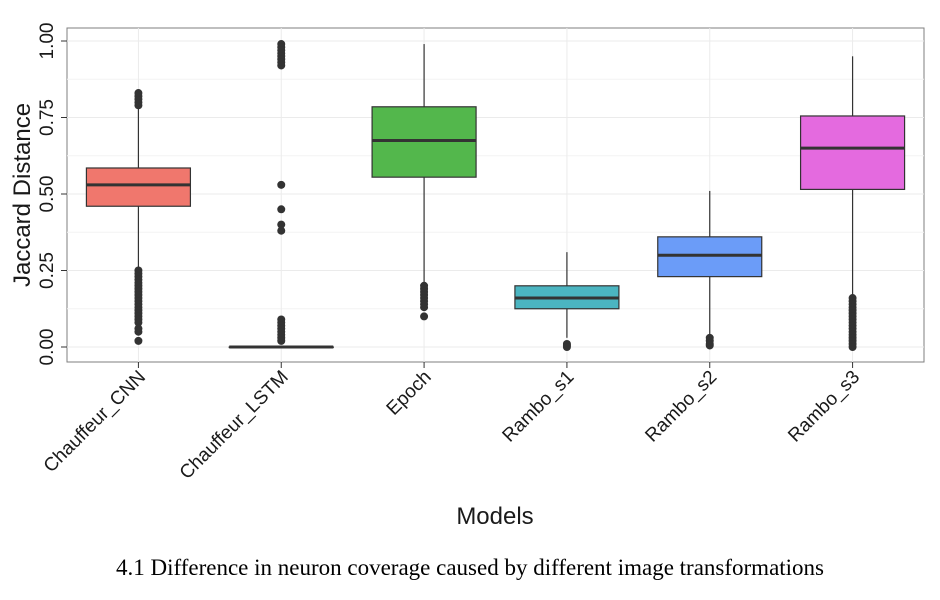 Image resolution: width=940 pixels, height=600 pixels. Describe the element at coordinates (22, 195) in the screenshot. I see `y-axis-label: Jaccard Distance` at that location.